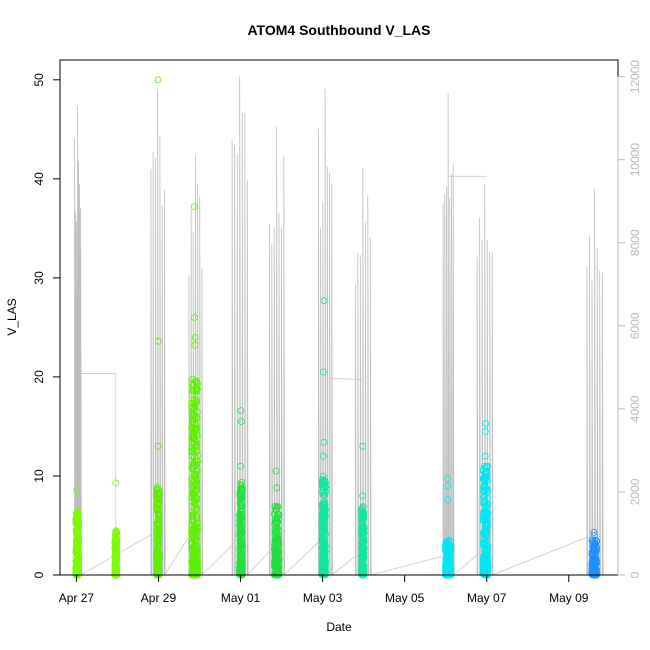  Describe the element at coordinates (39, 179) in the screenshot. I see `y-tick-label: 40` at that location.